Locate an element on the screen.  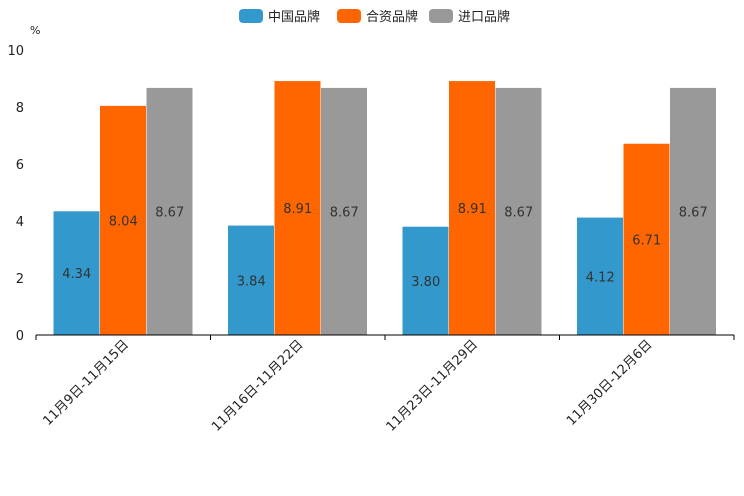
data-label: 4.12 is located at coordinates (600, 277).